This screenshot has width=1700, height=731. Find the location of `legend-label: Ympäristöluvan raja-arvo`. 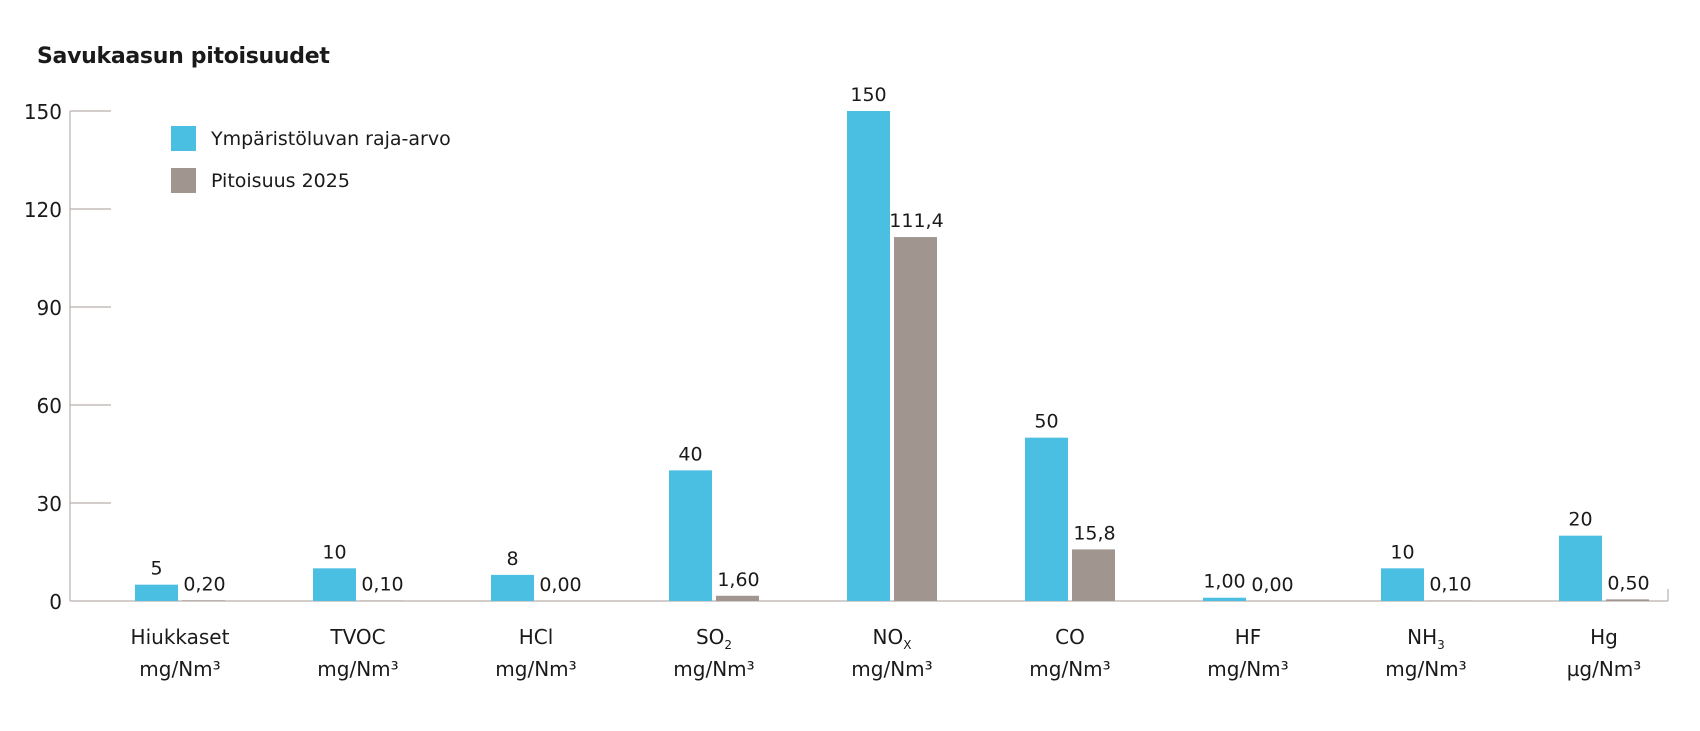

legend-label: Ympäristöluvan raja-arvo is located at coordinates (330, 139).